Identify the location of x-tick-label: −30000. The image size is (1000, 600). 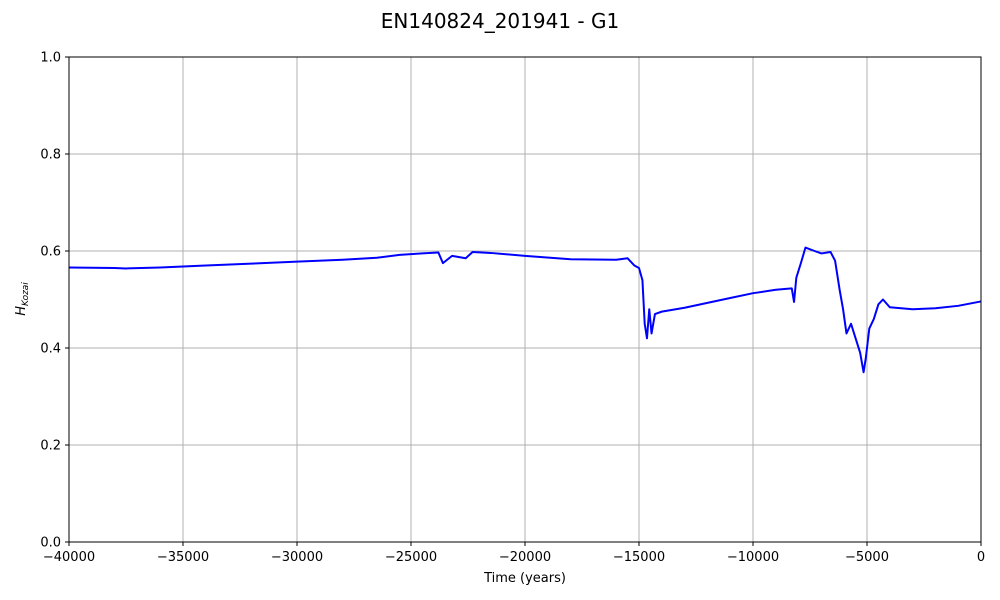
(297, 557).